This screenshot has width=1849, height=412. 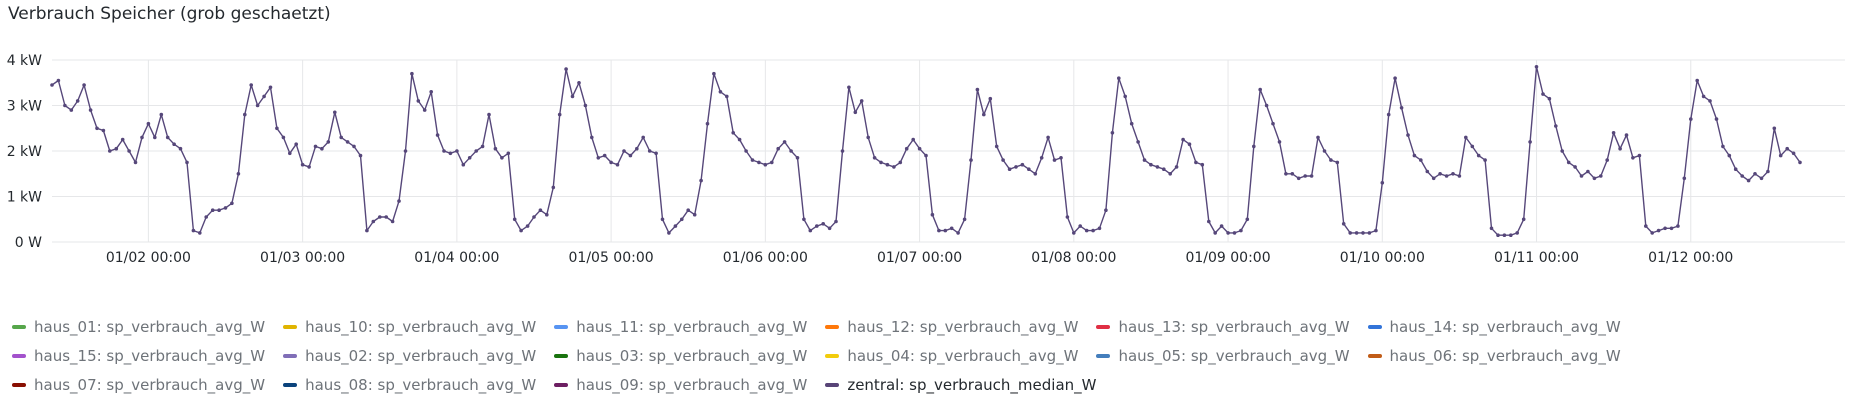 I want to click on legend-item: haus_10: sp_verbrauch_avg_W, so click(x=413, y=327).